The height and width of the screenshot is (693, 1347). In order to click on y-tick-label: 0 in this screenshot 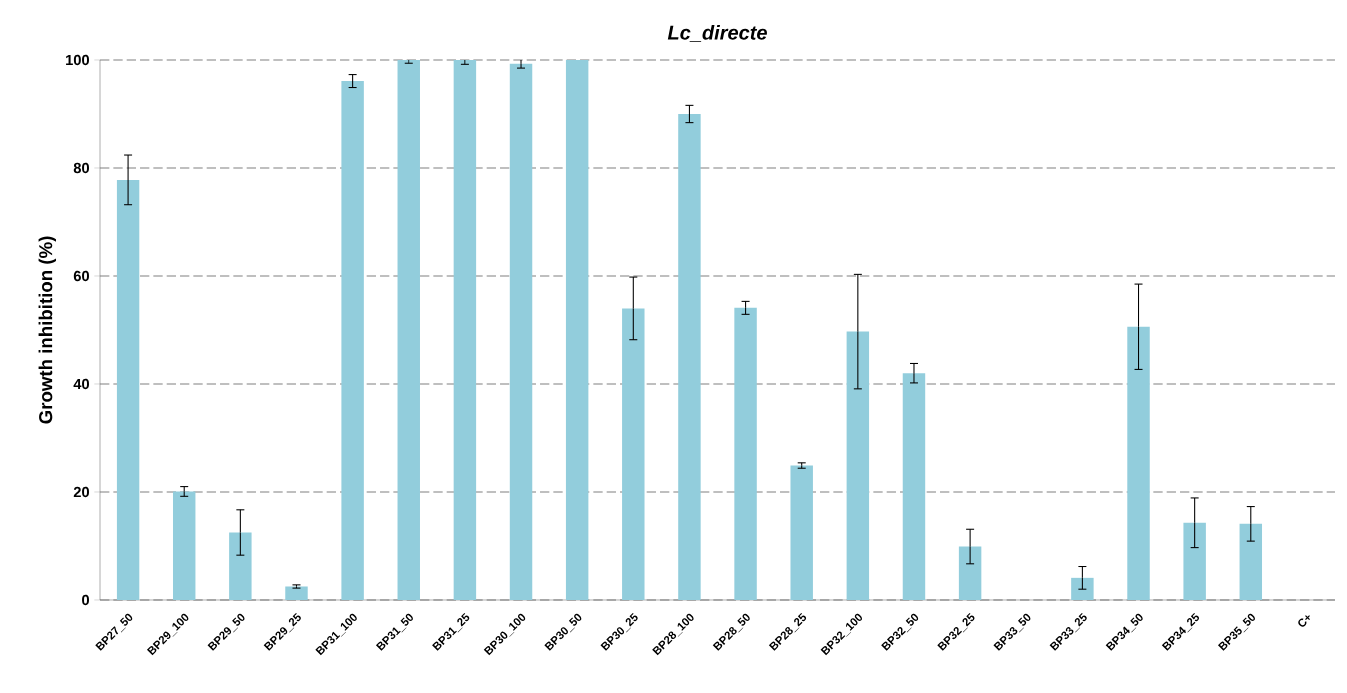, I will do `click(85, 600)`.